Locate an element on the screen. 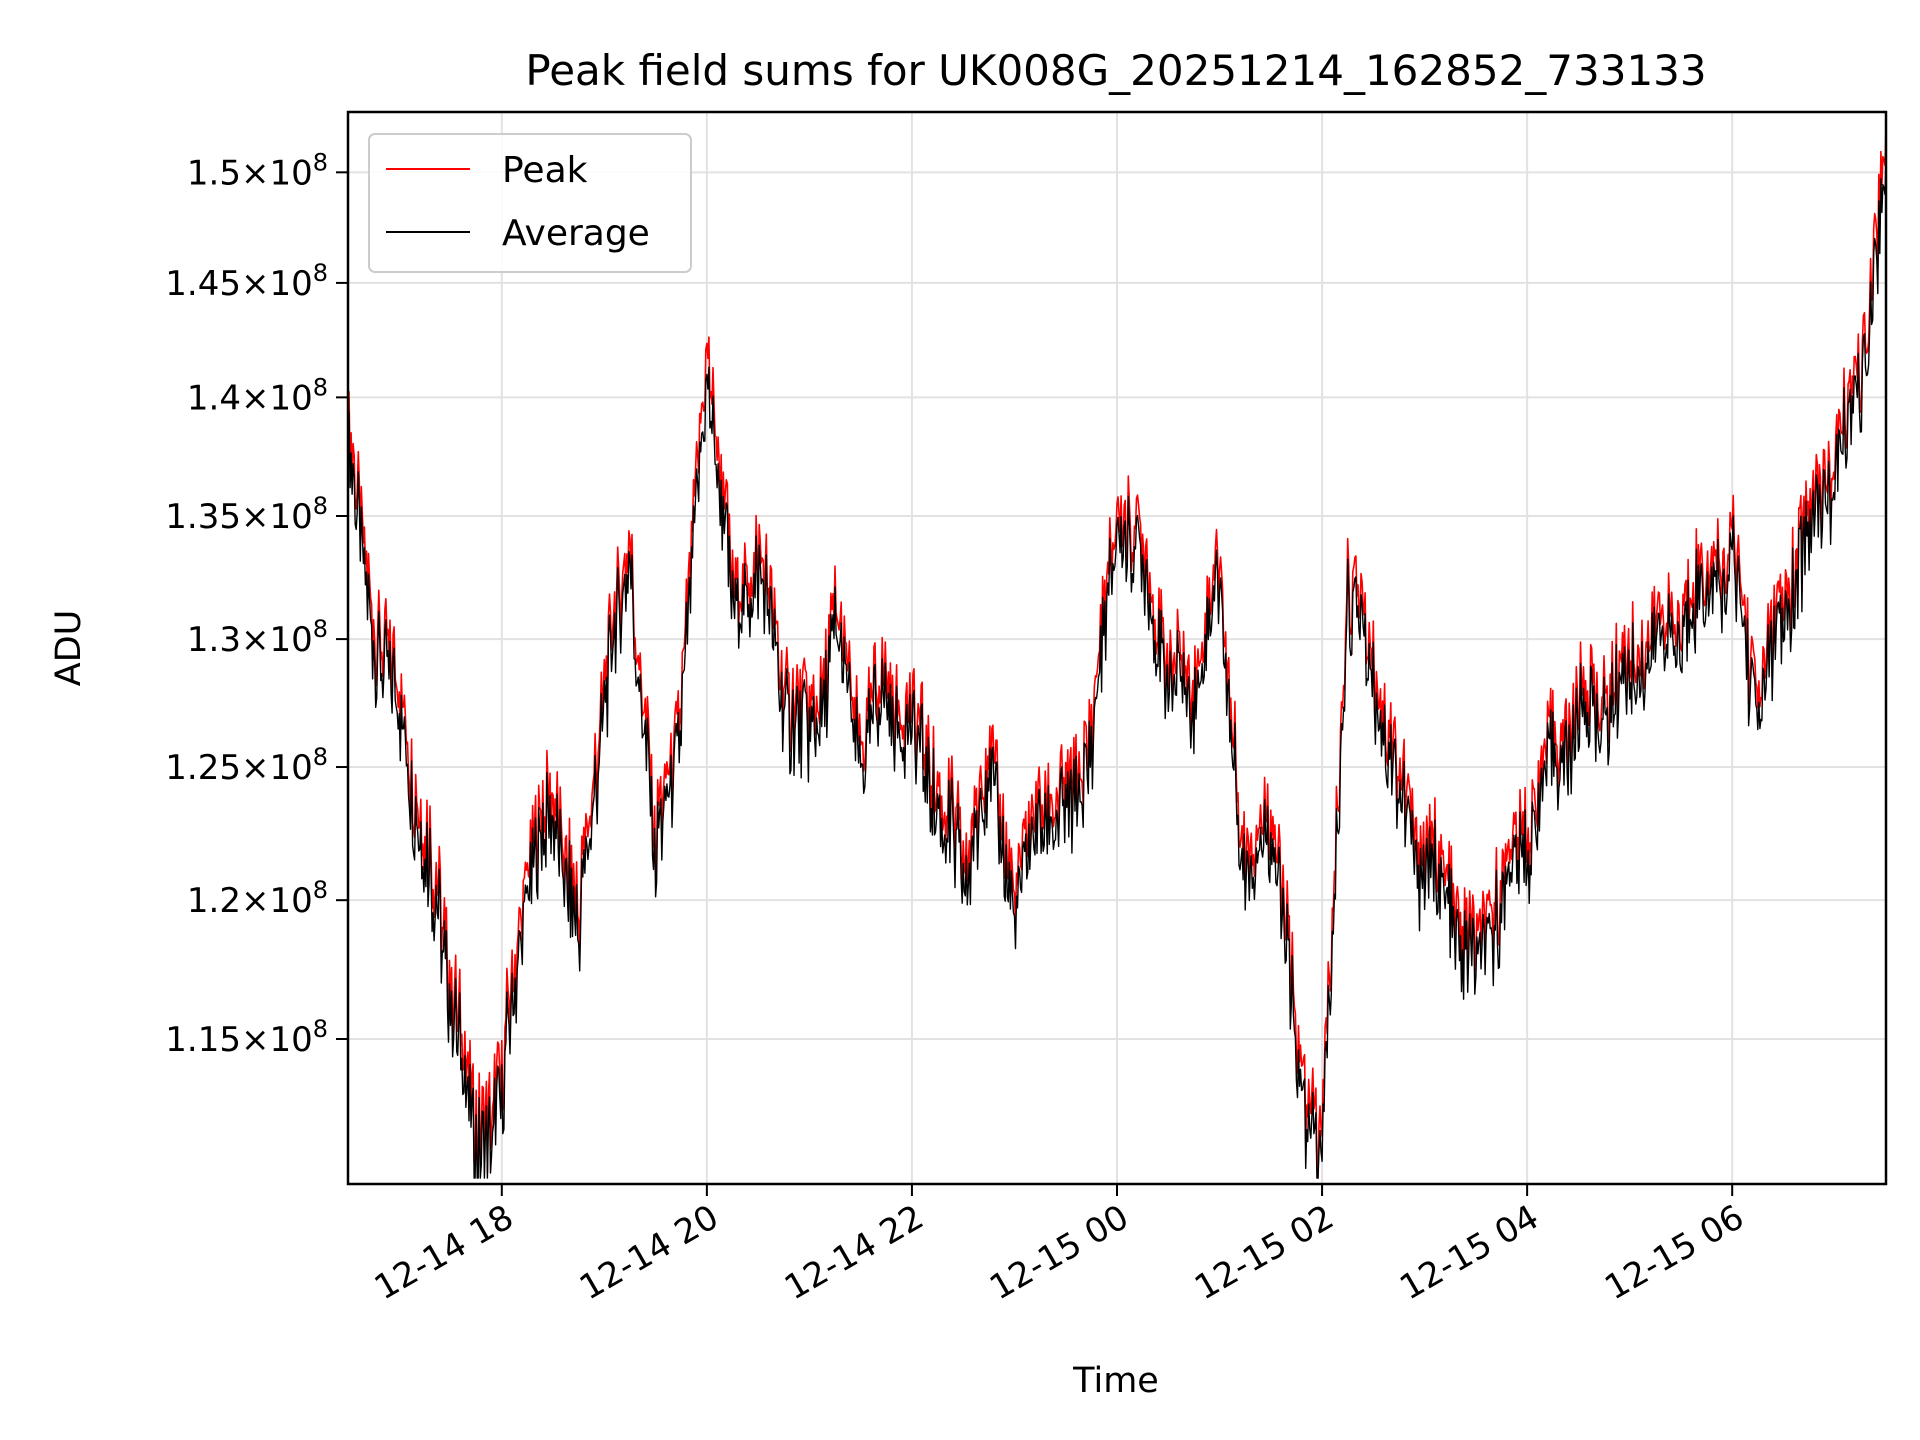 This screenshot has width=1920, height=1440. y-tick-label: 1.4×108 is located at coordinates (257, 395).